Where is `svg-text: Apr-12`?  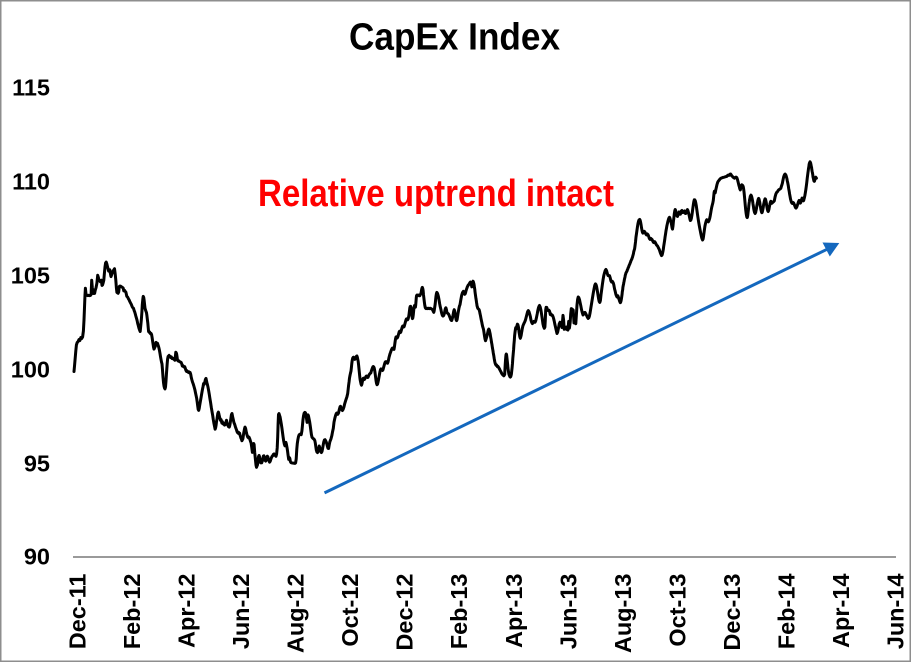 svg-text: Apr-12 is located at coordinates (187, 611).